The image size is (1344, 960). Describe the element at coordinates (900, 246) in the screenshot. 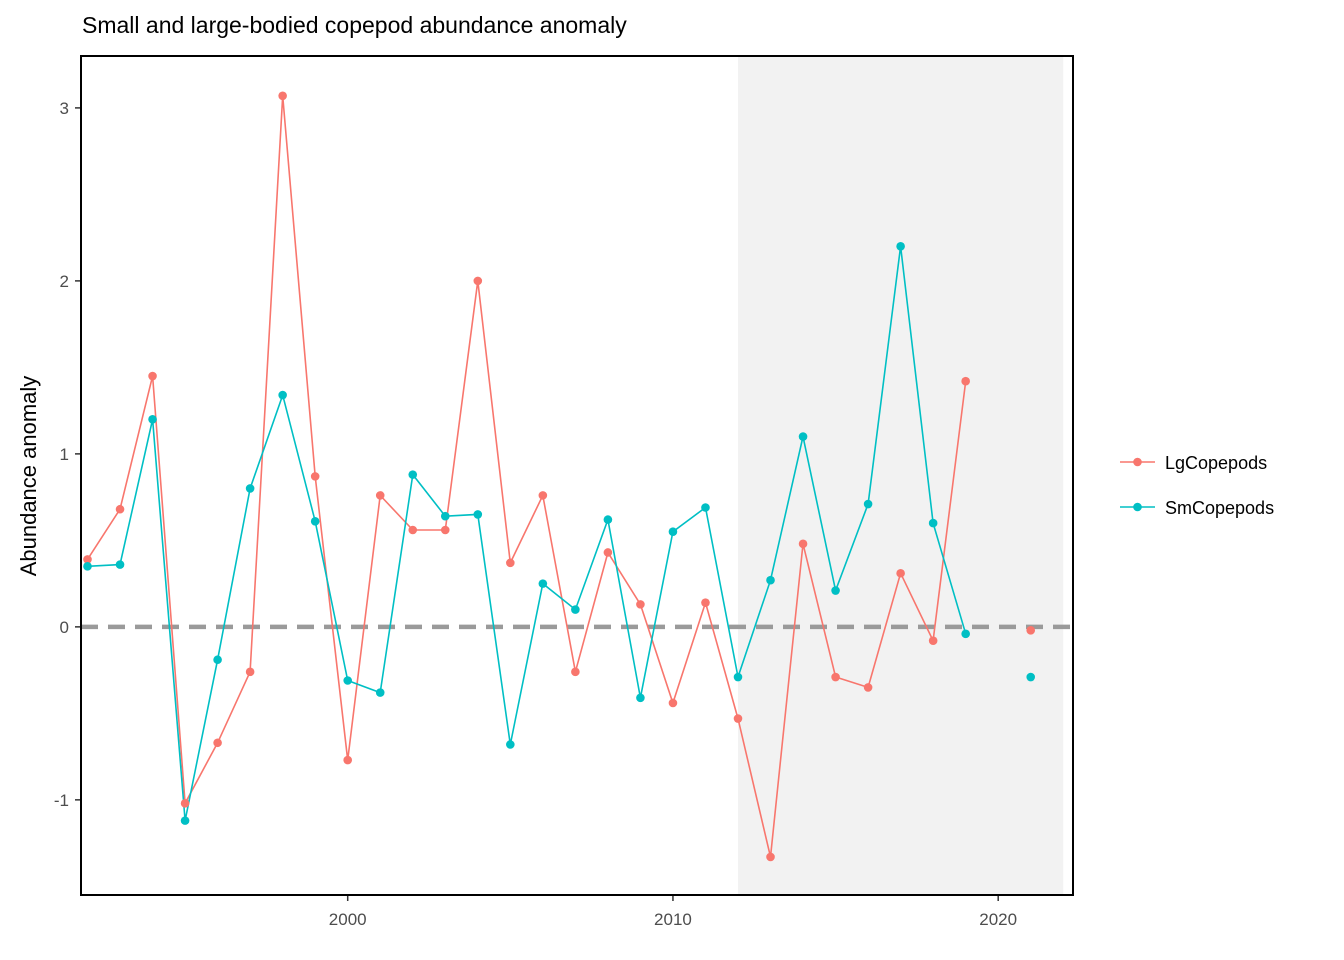

I see `data-point-smcopepods-2017` at that location.